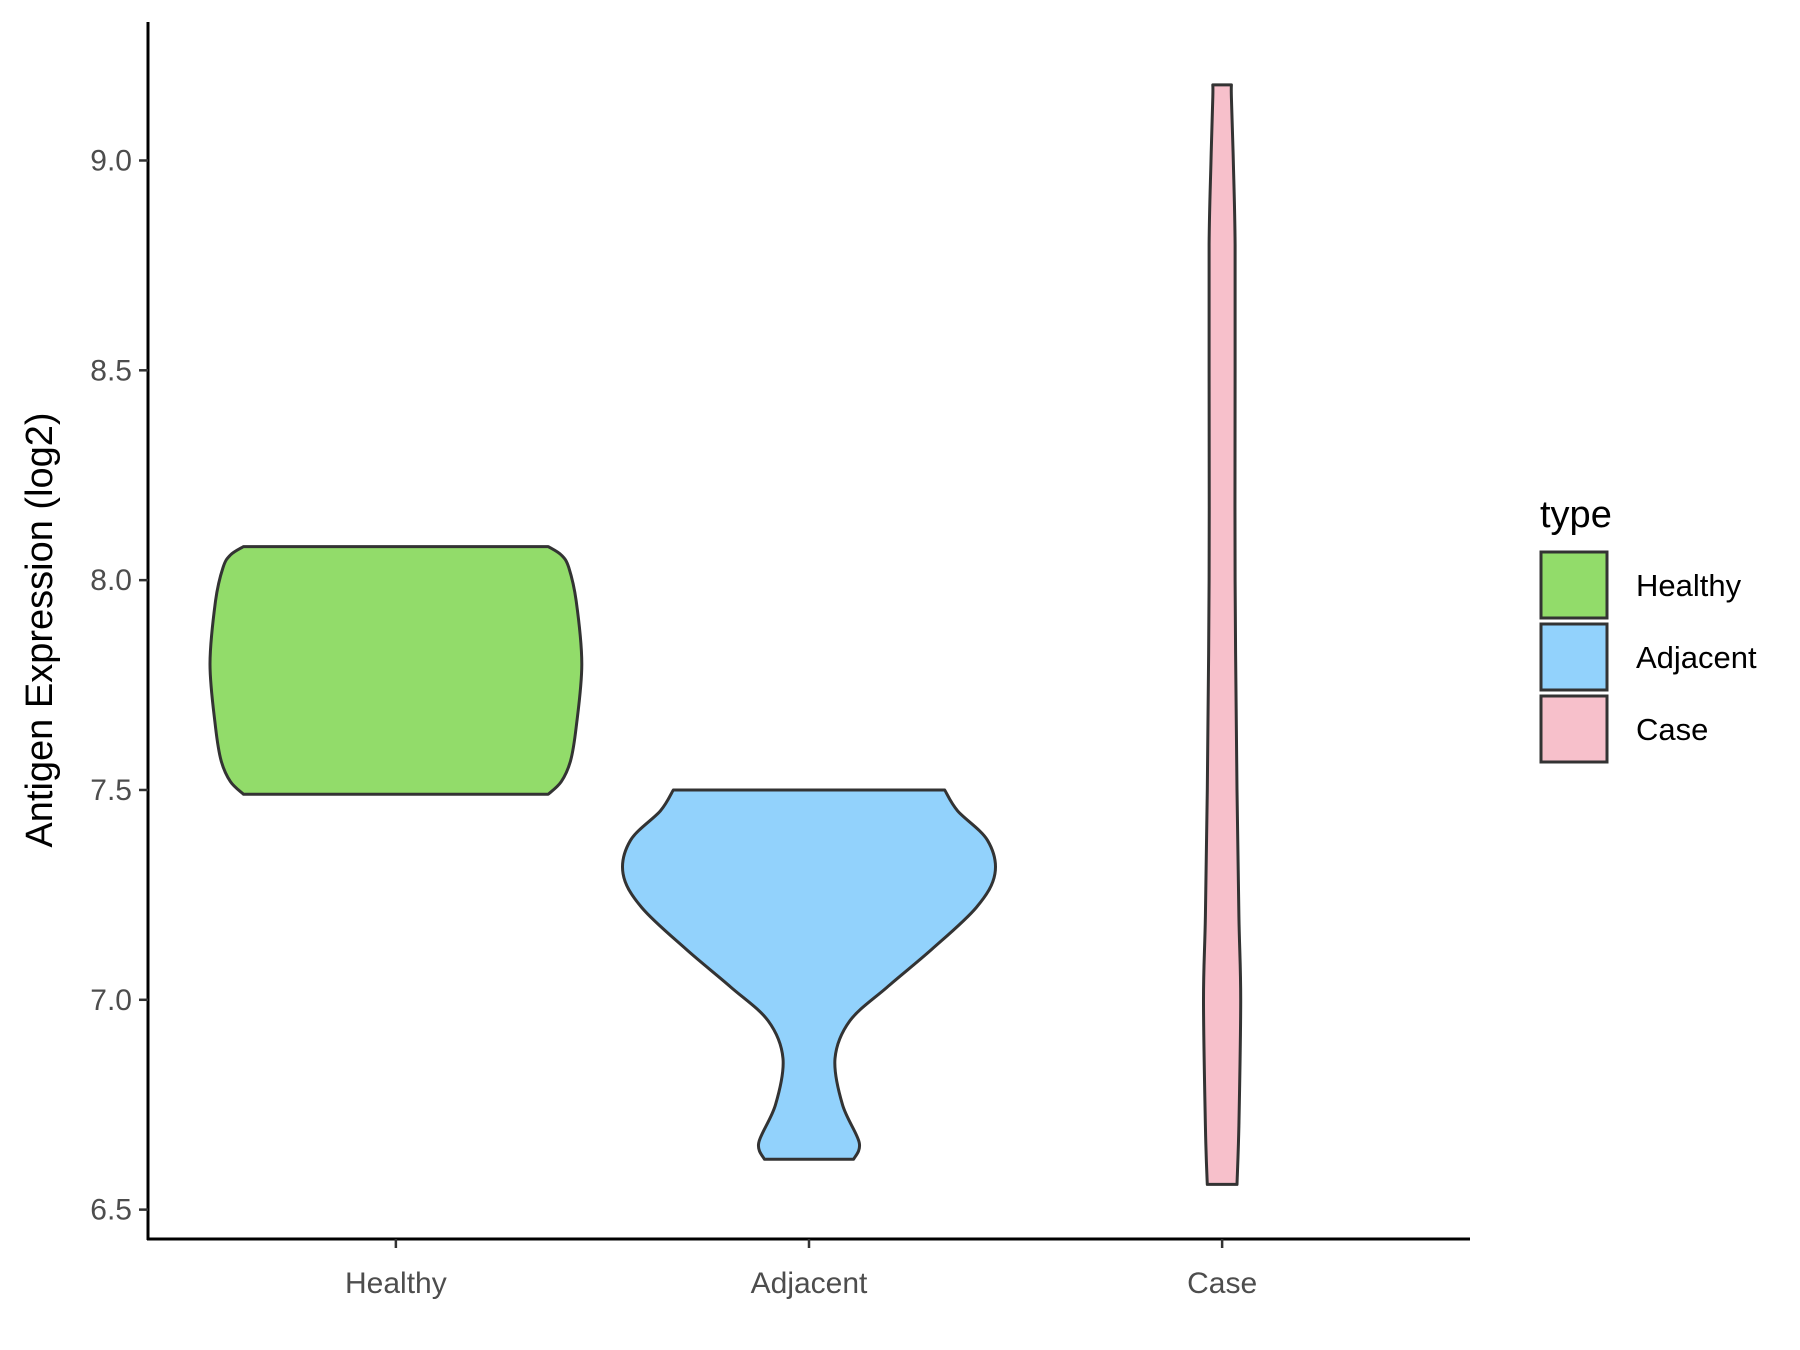 The width and height of the screenshot is (1800, 1350). I want to click on violin-adjacent, so click(809, 974).